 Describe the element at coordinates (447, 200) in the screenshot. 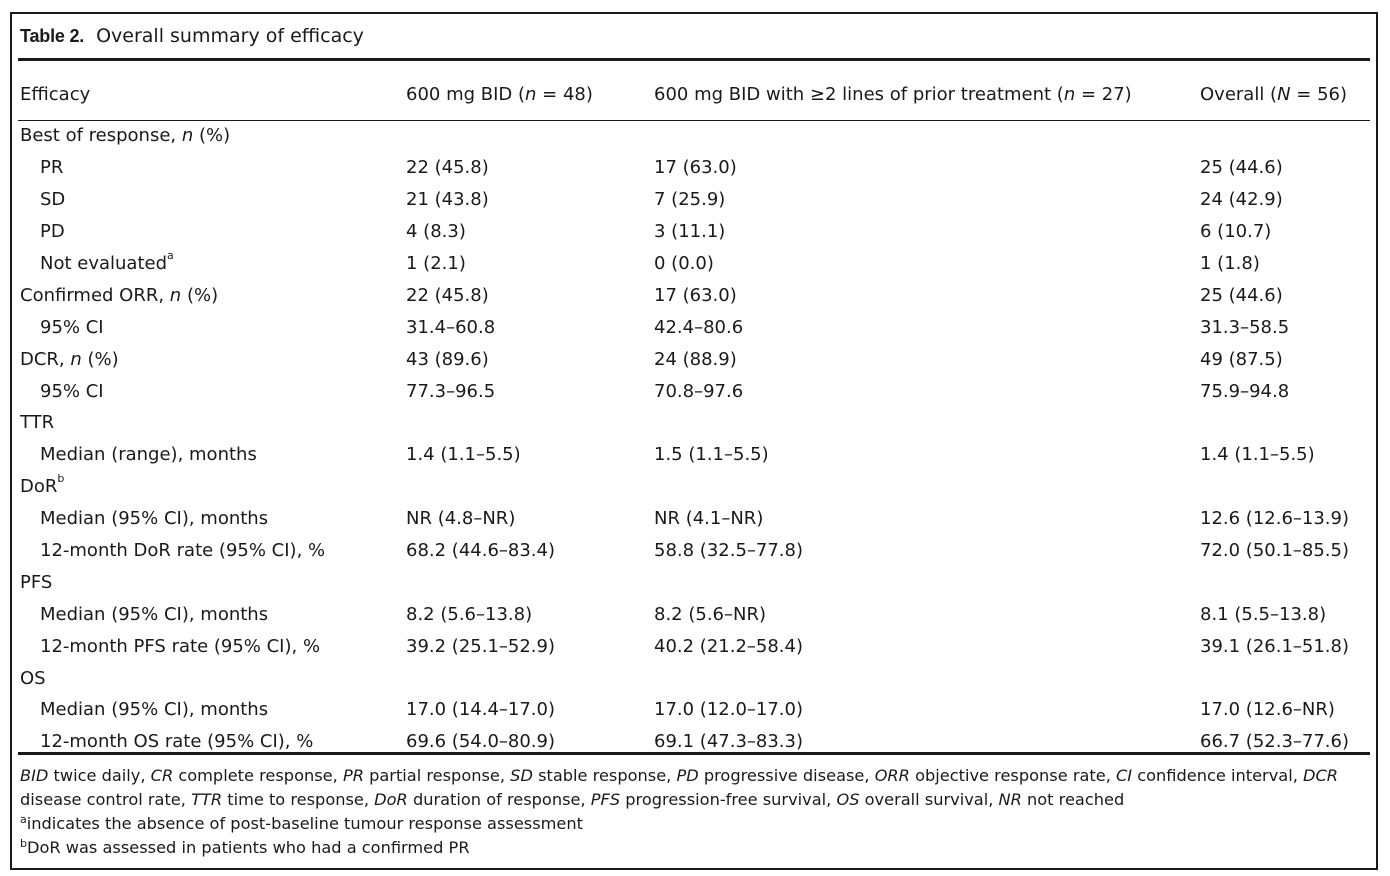

I see `value-600mg: 21 (43.8)` at that location.